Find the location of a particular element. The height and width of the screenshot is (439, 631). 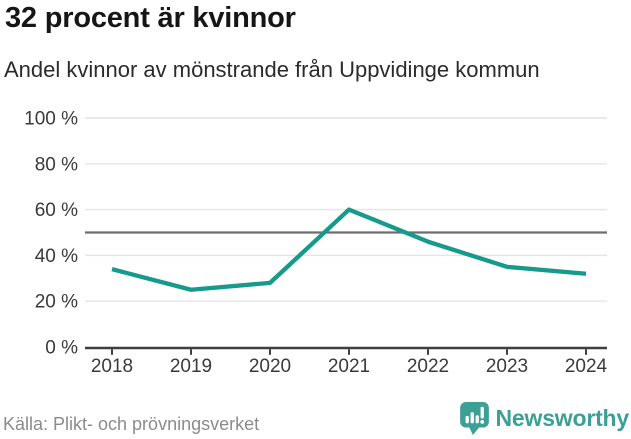

y-axis-label: 60 % is located at coordinates (56, 210).